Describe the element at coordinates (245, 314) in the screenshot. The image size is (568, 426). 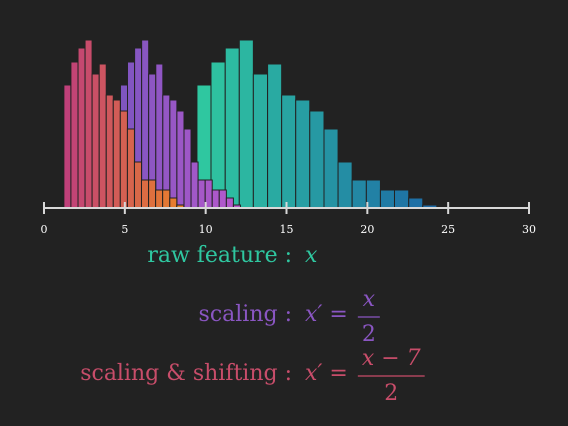
I see `annotation-label: scaling :` at that location.